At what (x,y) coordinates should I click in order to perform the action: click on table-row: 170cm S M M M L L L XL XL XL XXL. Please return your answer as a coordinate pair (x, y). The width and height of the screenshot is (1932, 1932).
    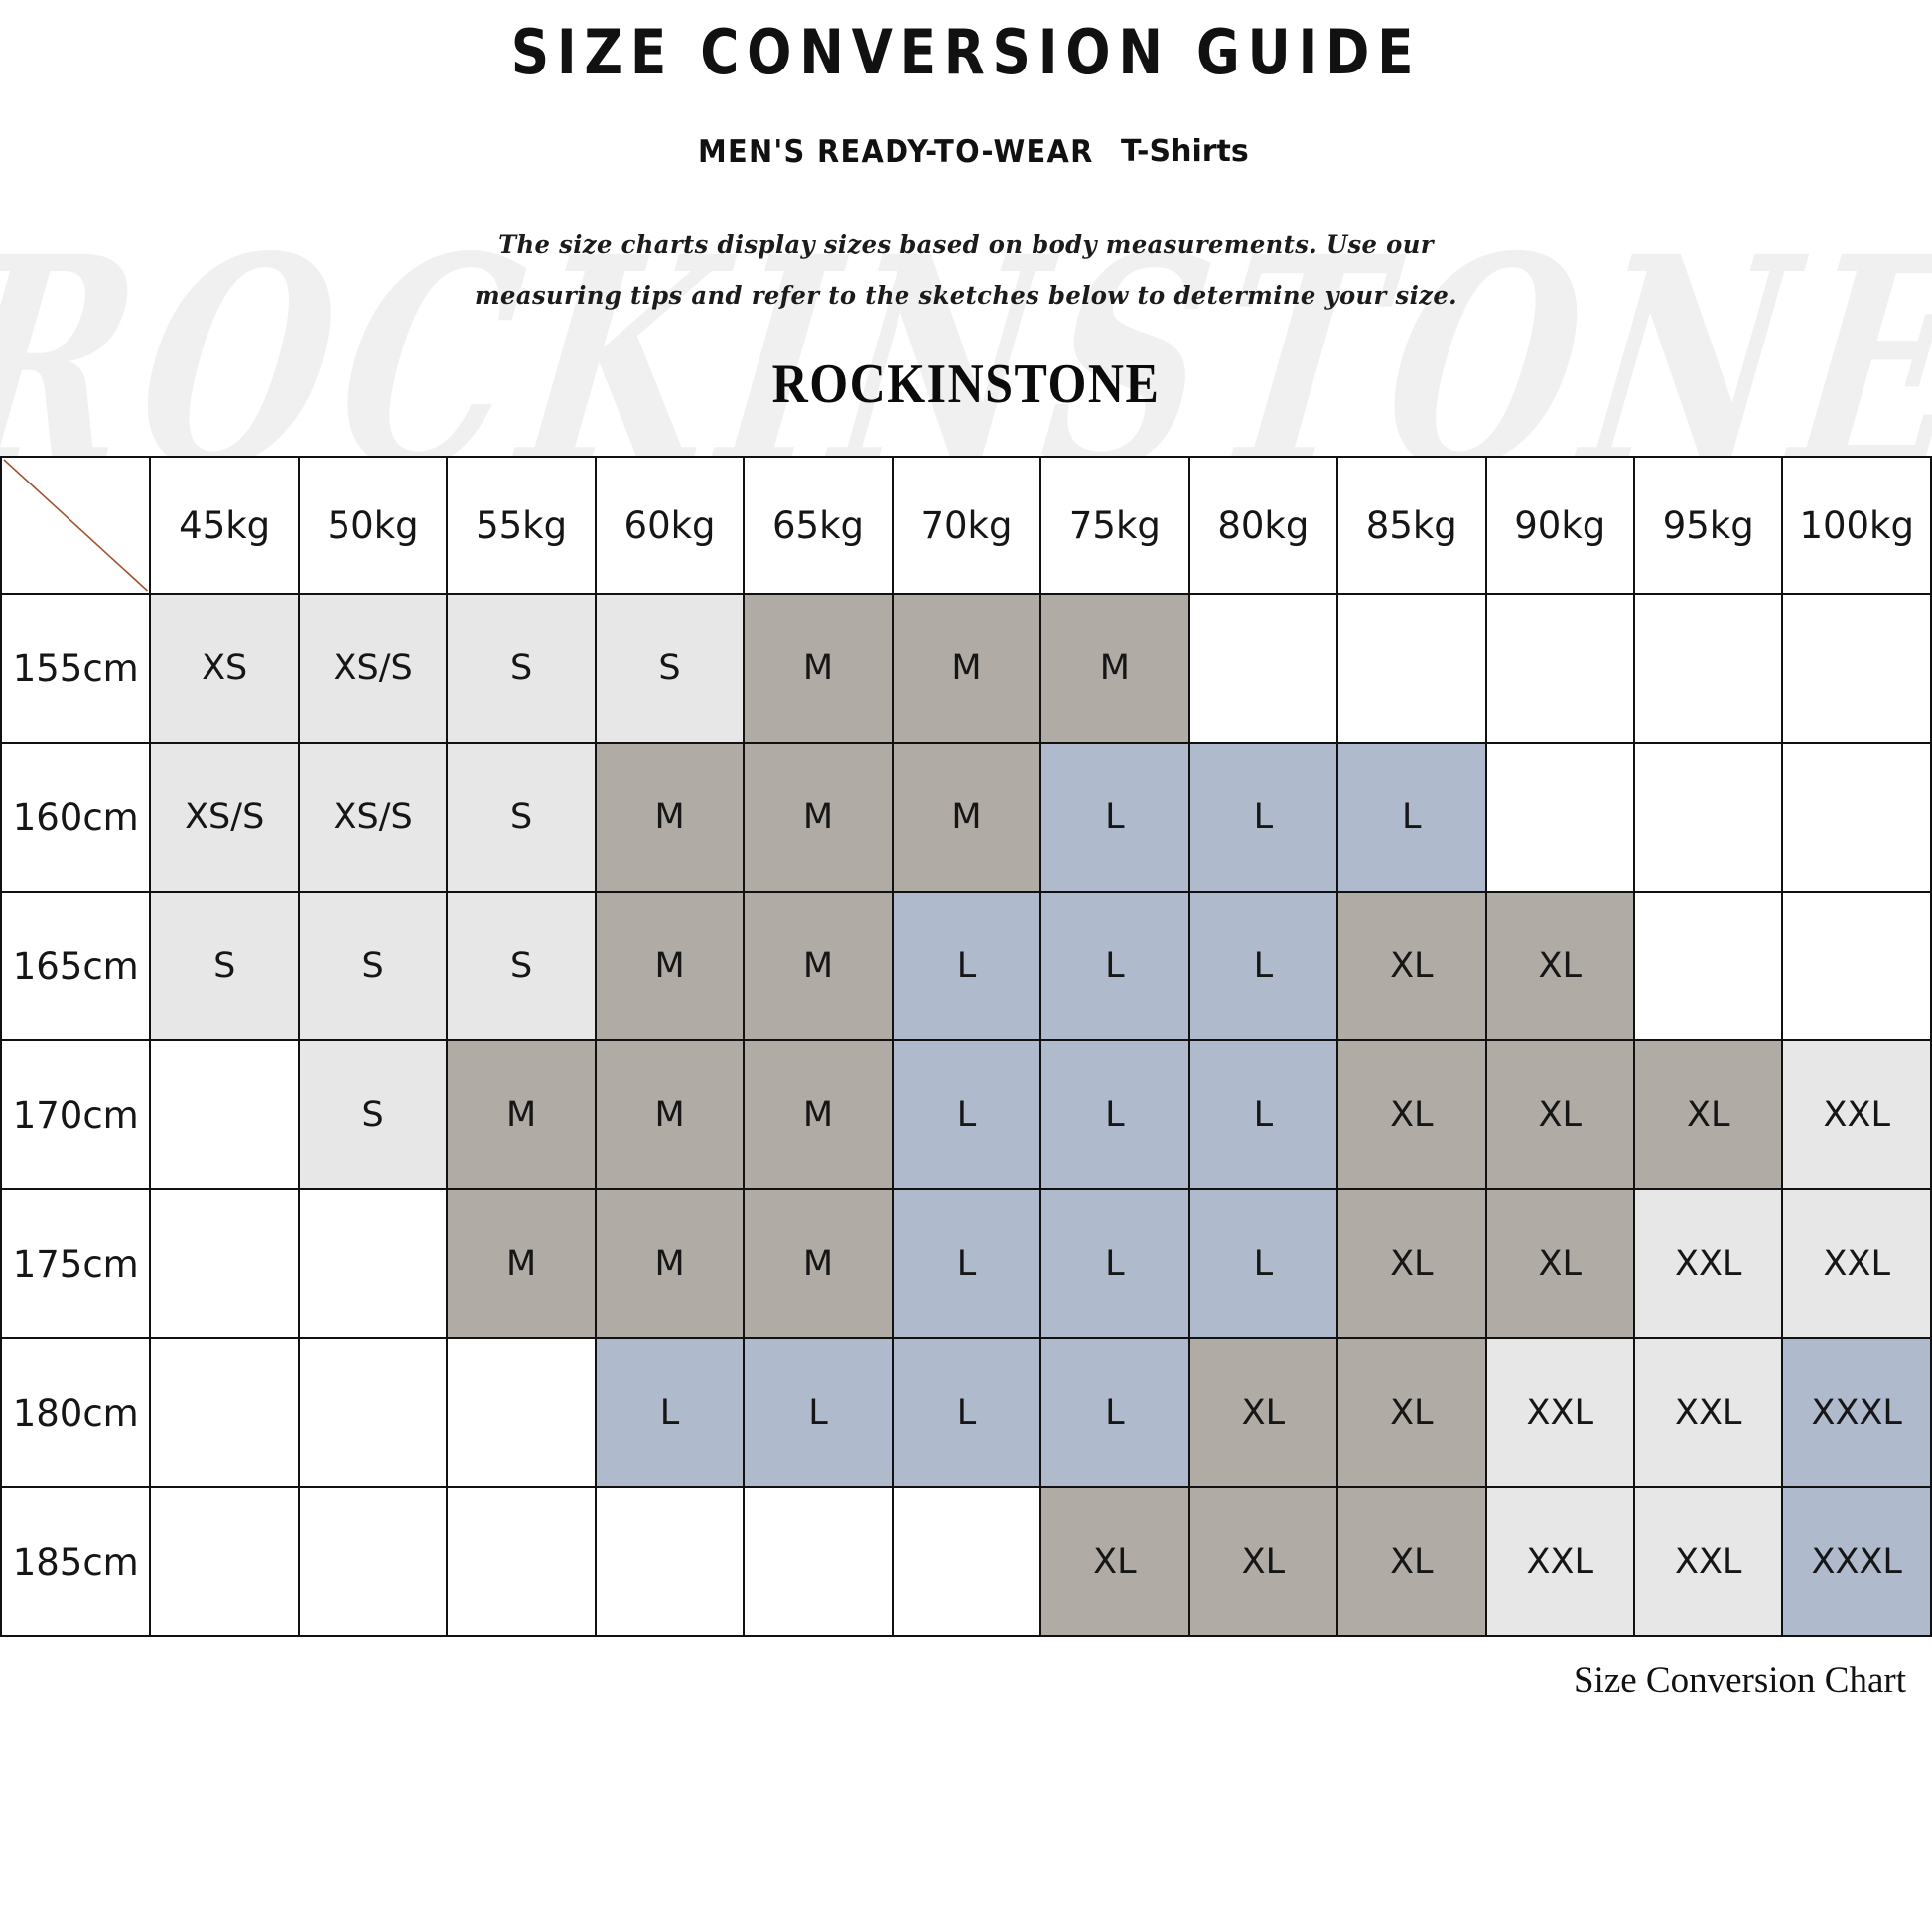
    Looking at the image, I should click on (966, 1114).